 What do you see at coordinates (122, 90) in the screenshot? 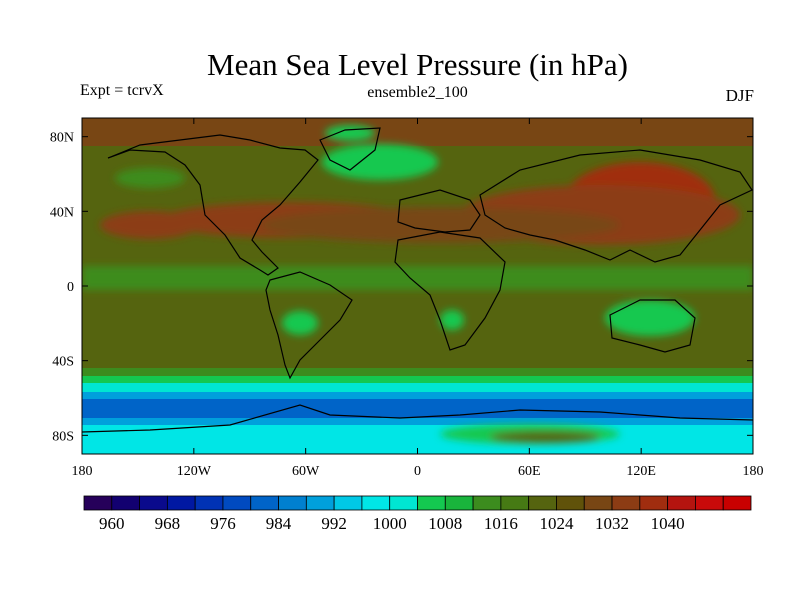
I see `experiment-label: Expt = tcrvX` at bounding box center [122, 90].